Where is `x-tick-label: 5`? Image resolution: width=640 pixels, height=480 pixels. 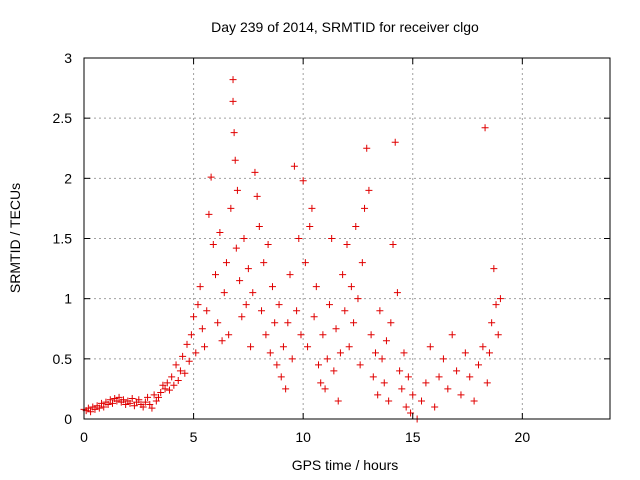 x-tick-label: 5 is located at coordinates (194, 437).